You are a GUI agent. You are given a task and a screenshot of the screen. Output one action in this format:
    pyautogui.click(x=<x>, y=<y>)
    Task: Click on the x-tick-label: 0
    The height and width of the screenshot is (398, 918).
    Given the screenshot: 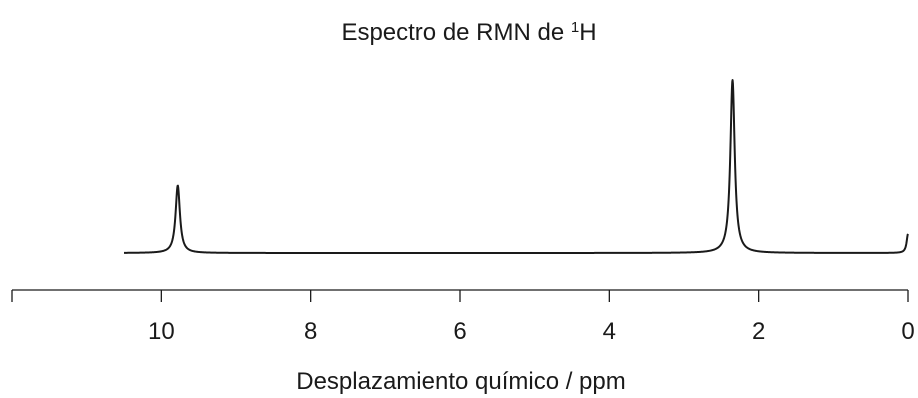 What is the action you would take?
    pyautogui.click(x=907, y=331)
    